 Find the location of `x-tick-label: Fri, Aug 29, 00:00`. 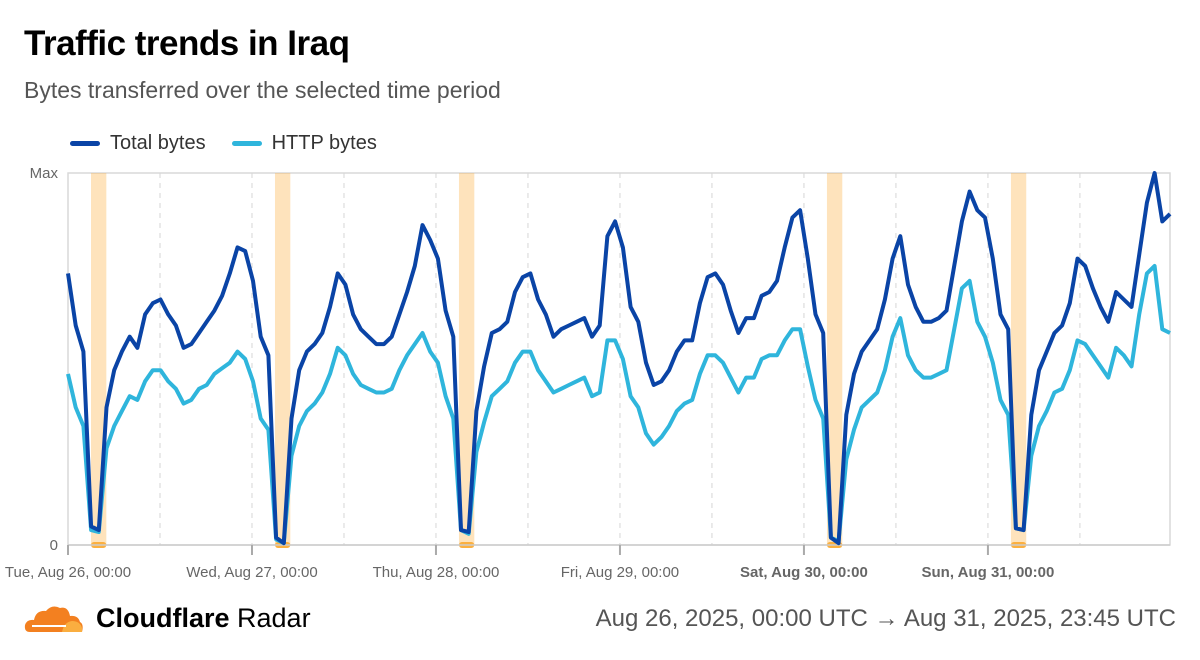

x-tick-label: Fri, Aug 29, 00:00 is located at coordinates (620, 572).